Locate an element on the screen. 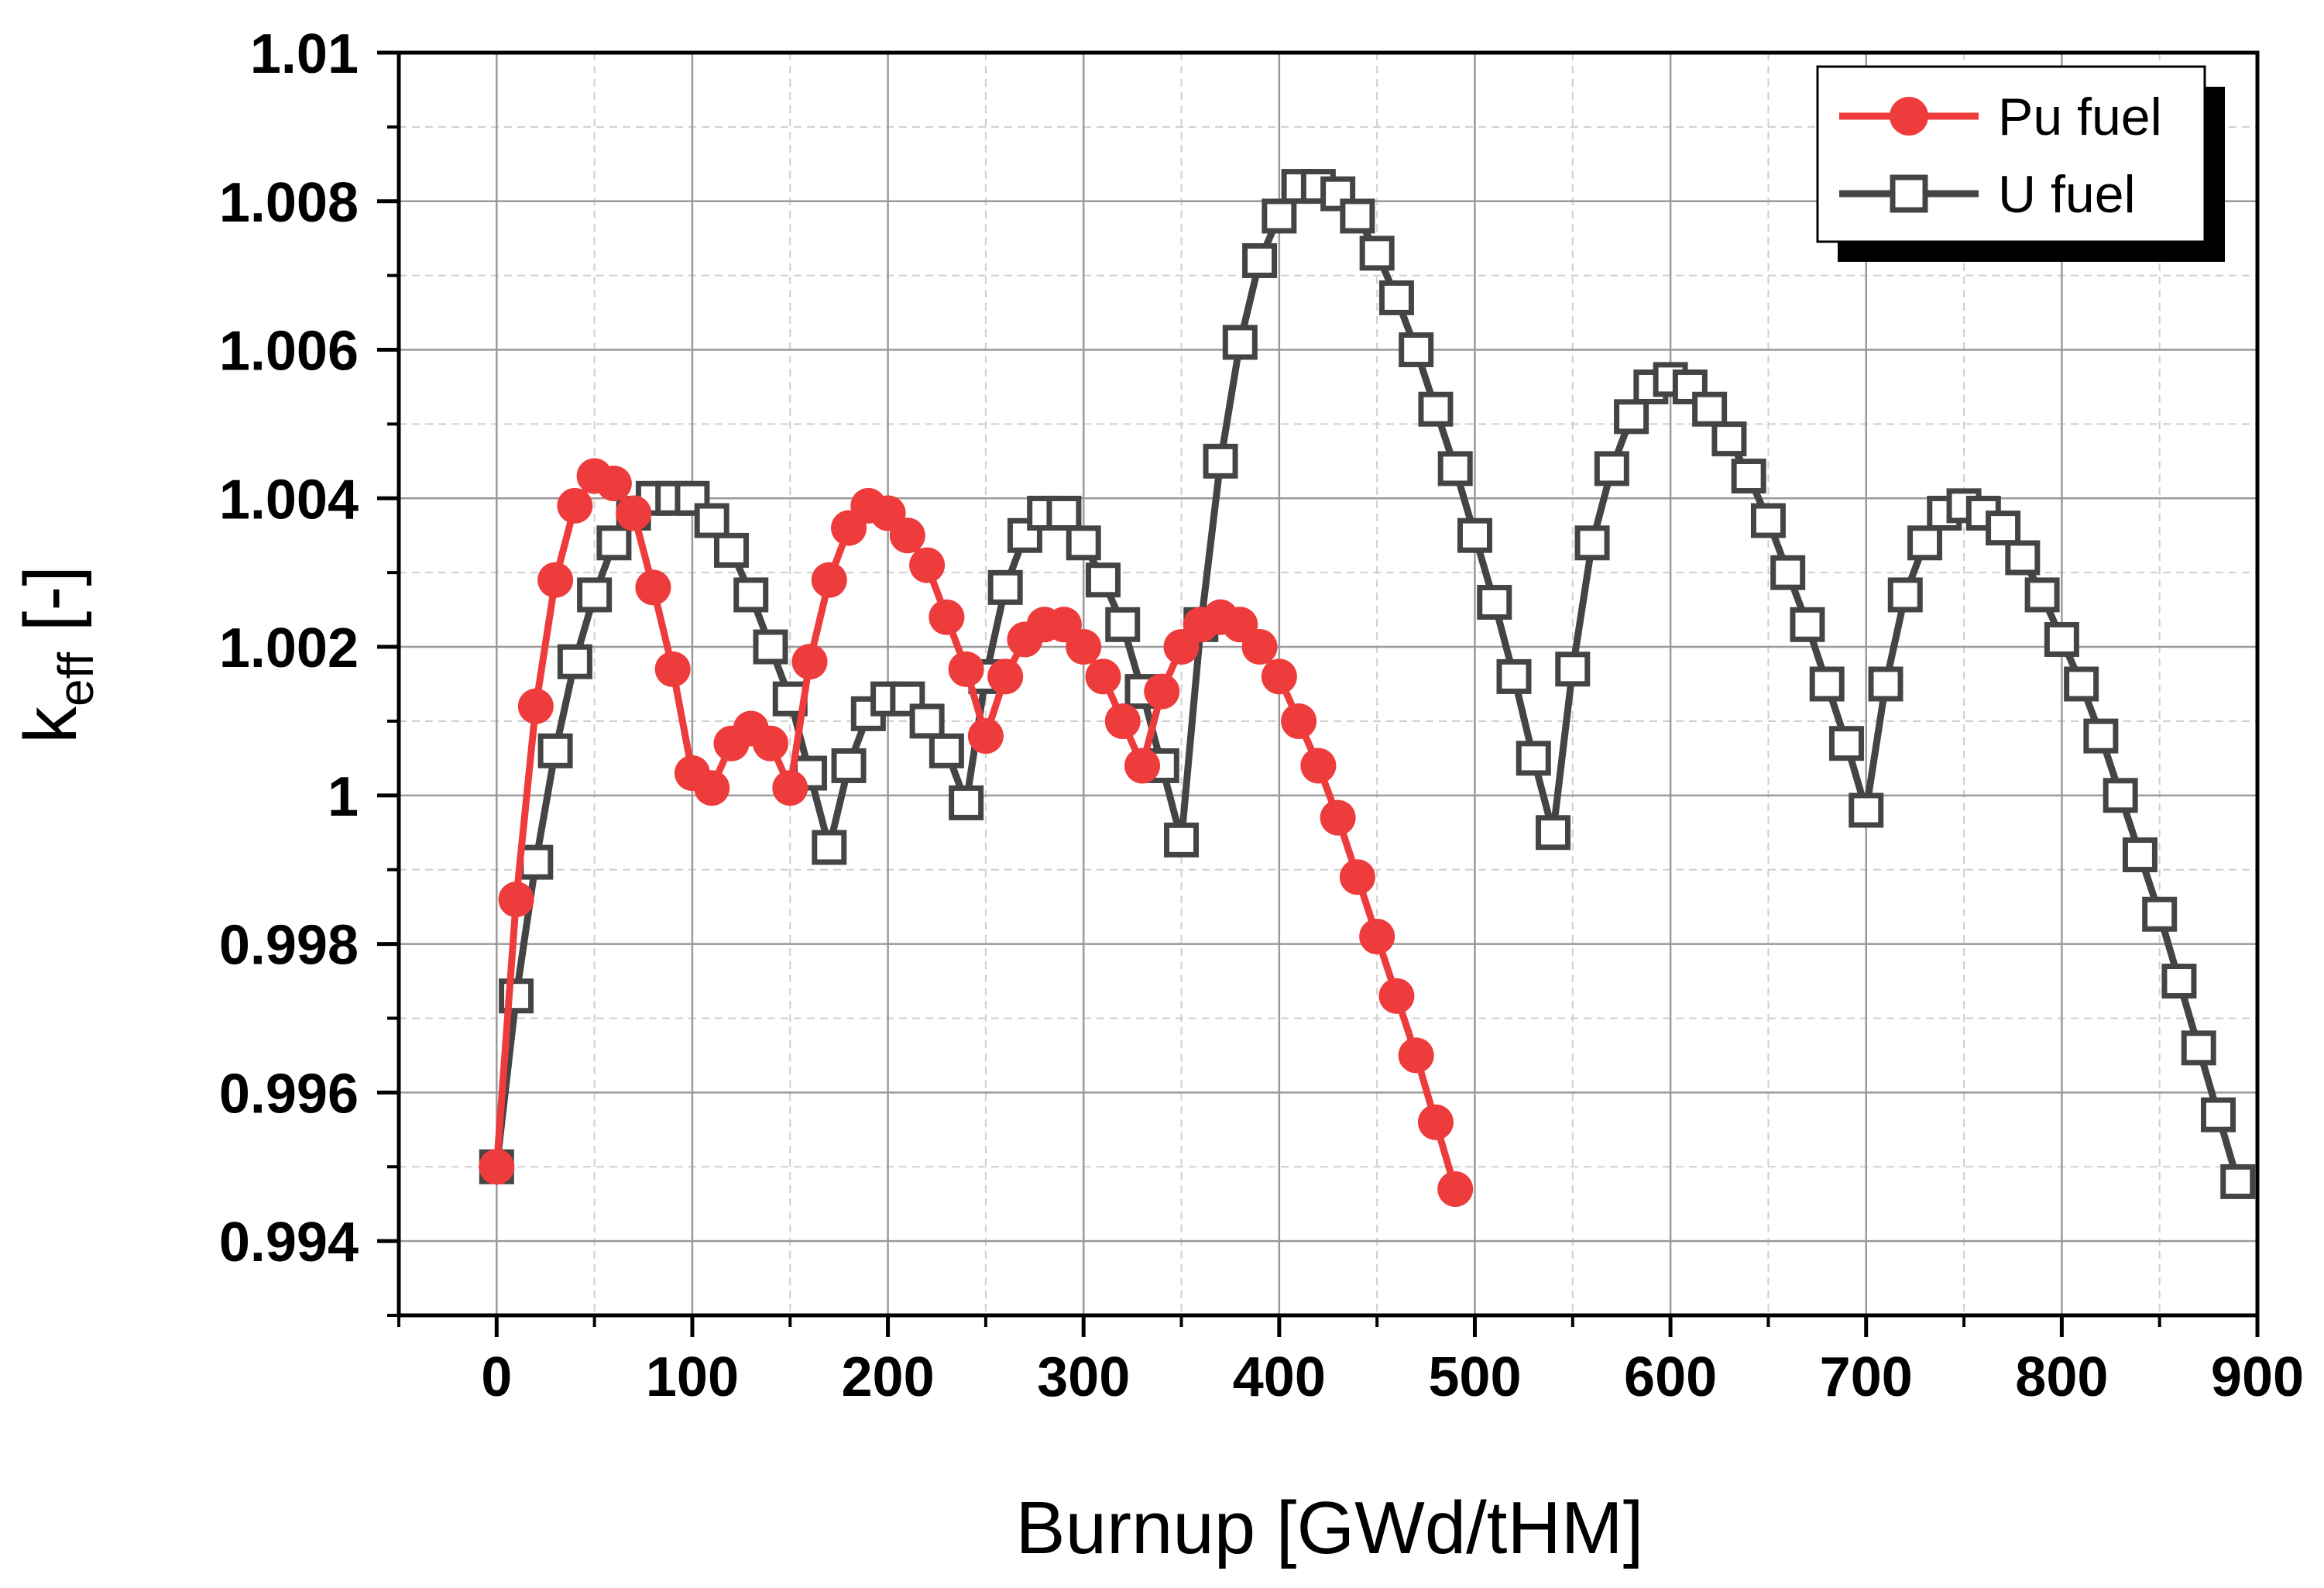  x-tick-label: 400 is located at coordinates (1279, 1377).